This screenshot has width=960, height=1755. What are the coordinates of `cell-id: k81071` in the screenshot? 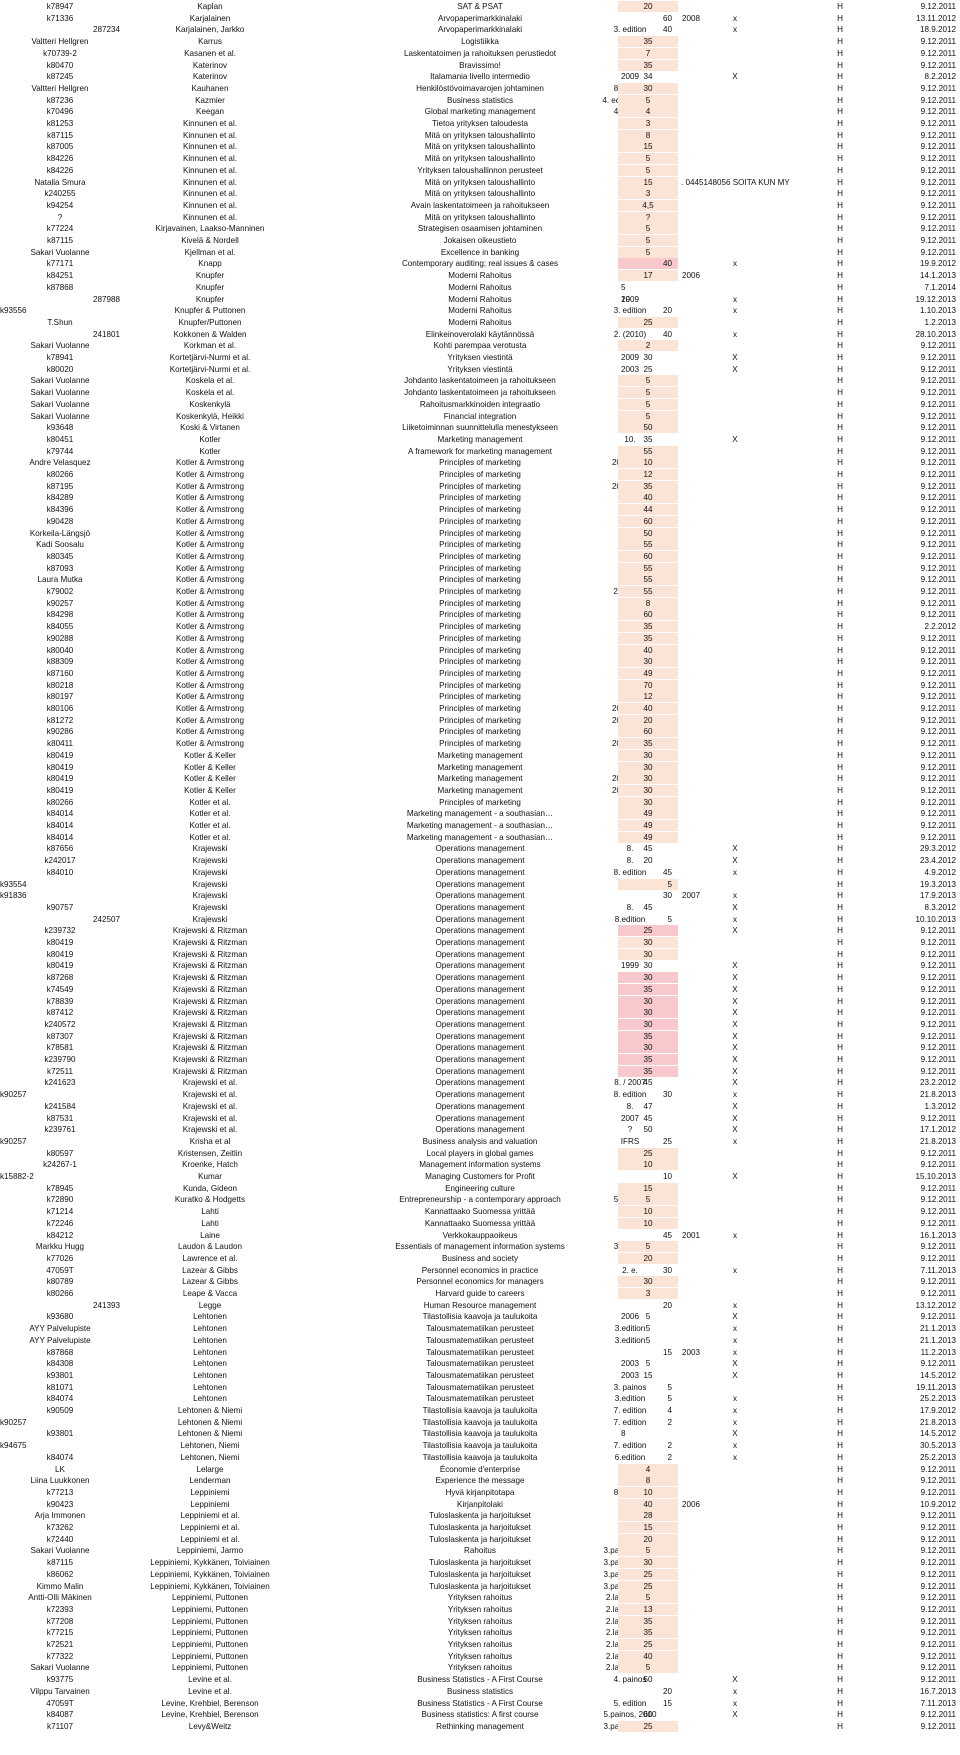 It's located at (60, 1387).